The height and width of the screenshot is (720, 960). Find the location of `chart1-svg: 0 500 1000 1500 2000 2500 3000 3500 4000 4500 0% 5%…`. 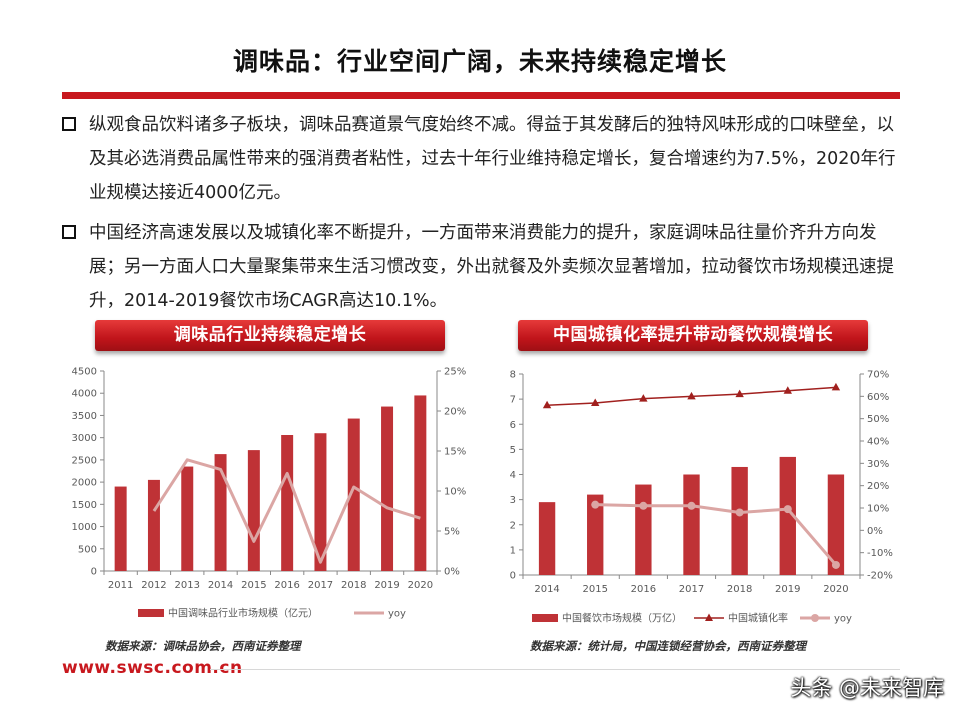

chart1-svg: 0 500 1000 1500 2000 2500 3000 3500 4000 4500 0% 5%… is located at coordinates (269, 493).